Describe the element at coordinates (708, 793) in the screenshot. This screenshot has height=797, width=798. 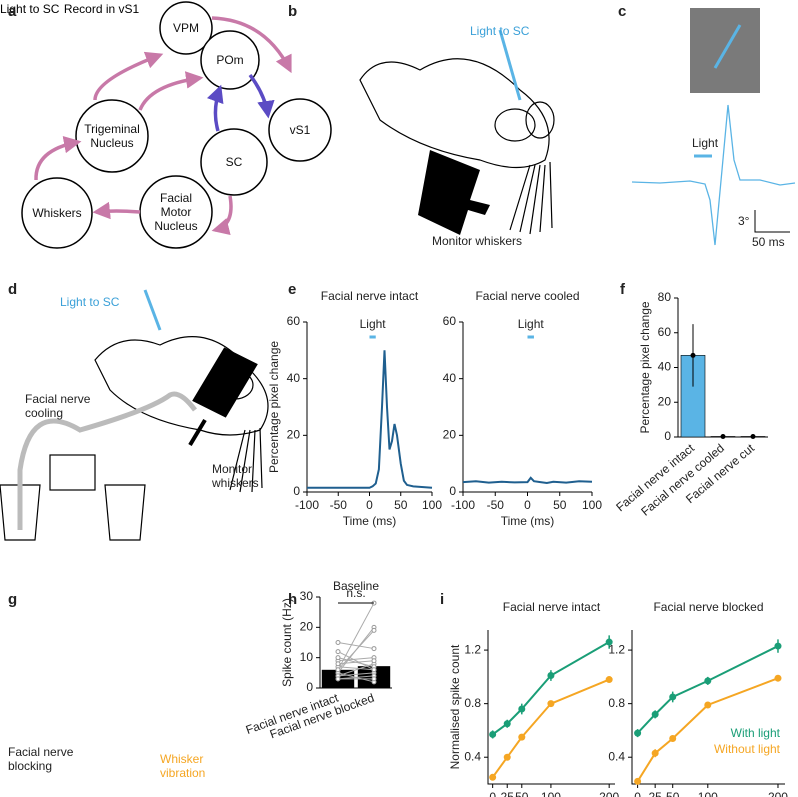
I see `x-tick-label: 100` at that location.